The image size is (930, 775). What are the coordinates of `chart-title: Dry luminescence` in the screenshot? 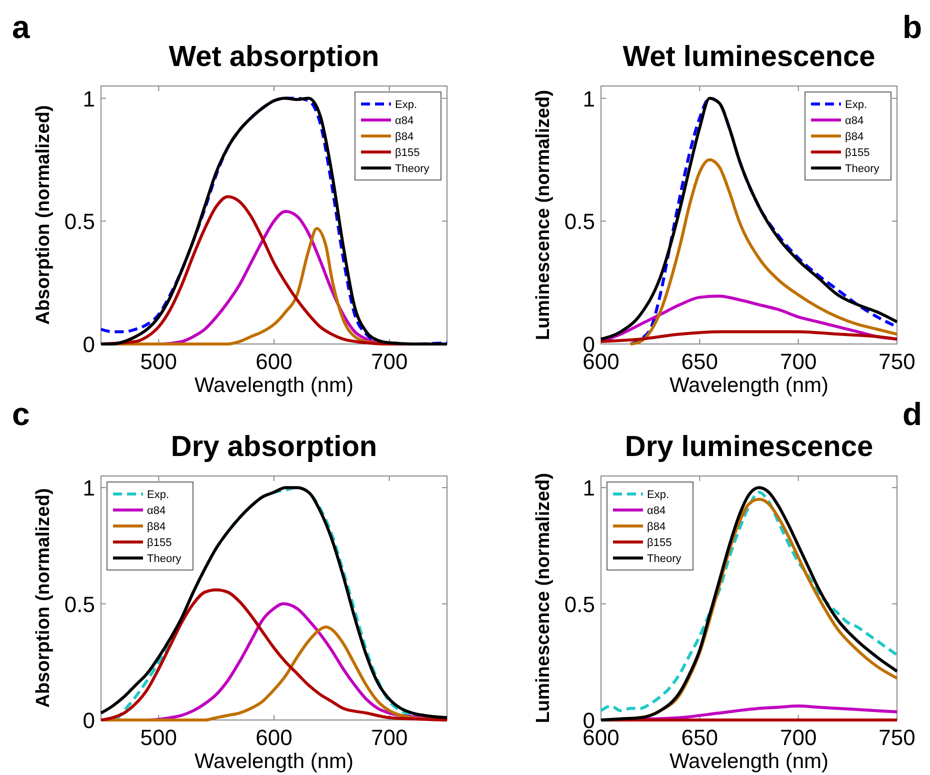 It's located at (749, 447).